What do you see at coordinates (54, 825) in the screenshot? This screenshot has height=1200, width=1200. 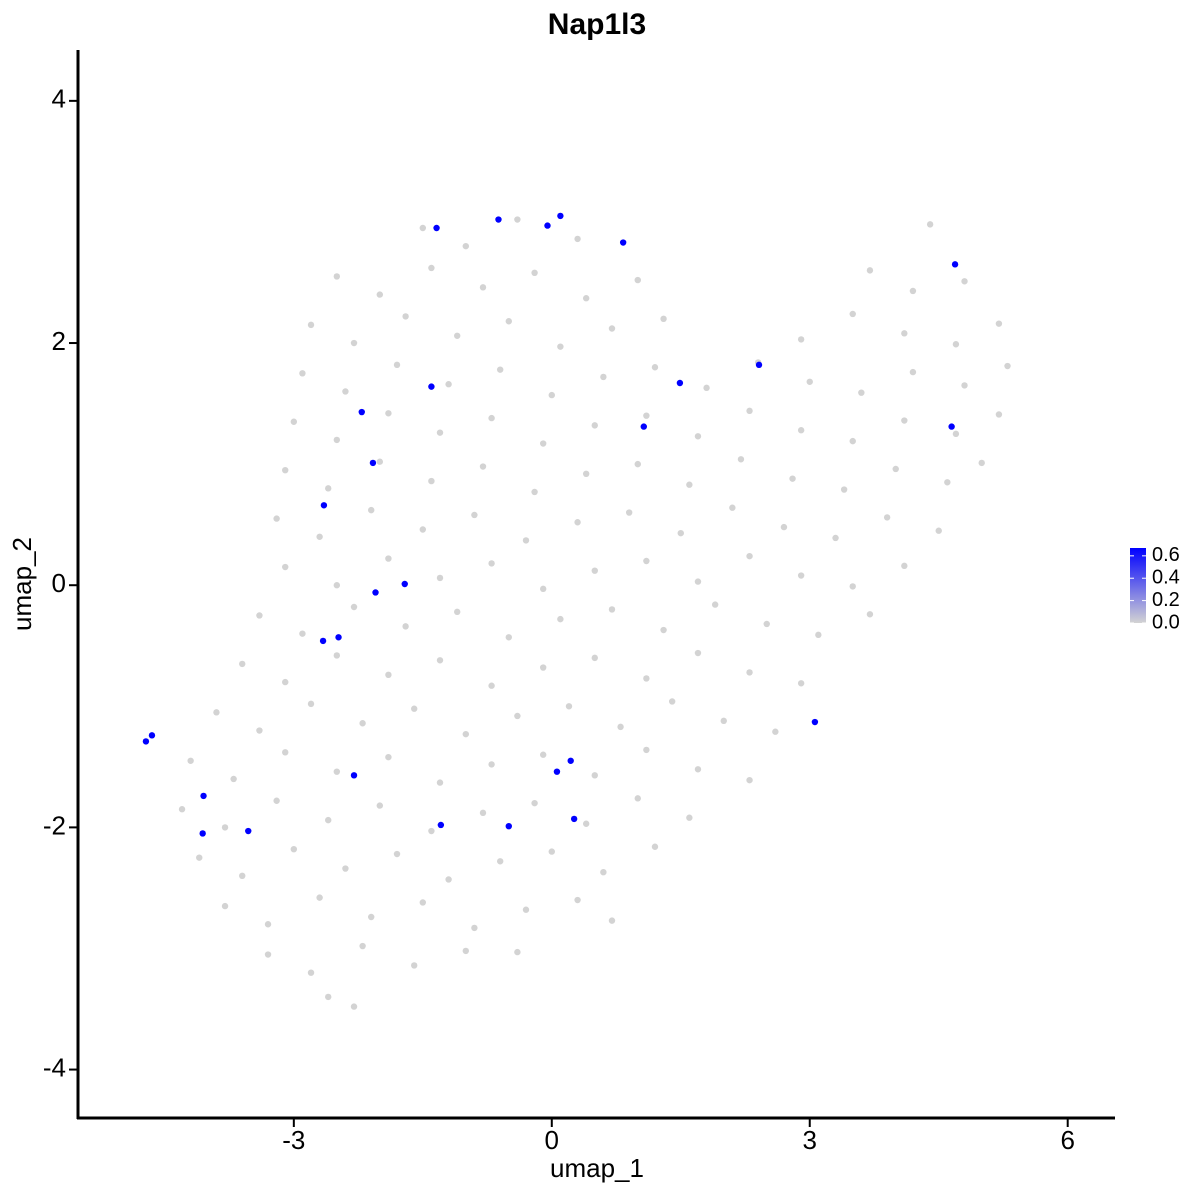 I see `y-tick-label: -2` at bounding box center [54, 825].